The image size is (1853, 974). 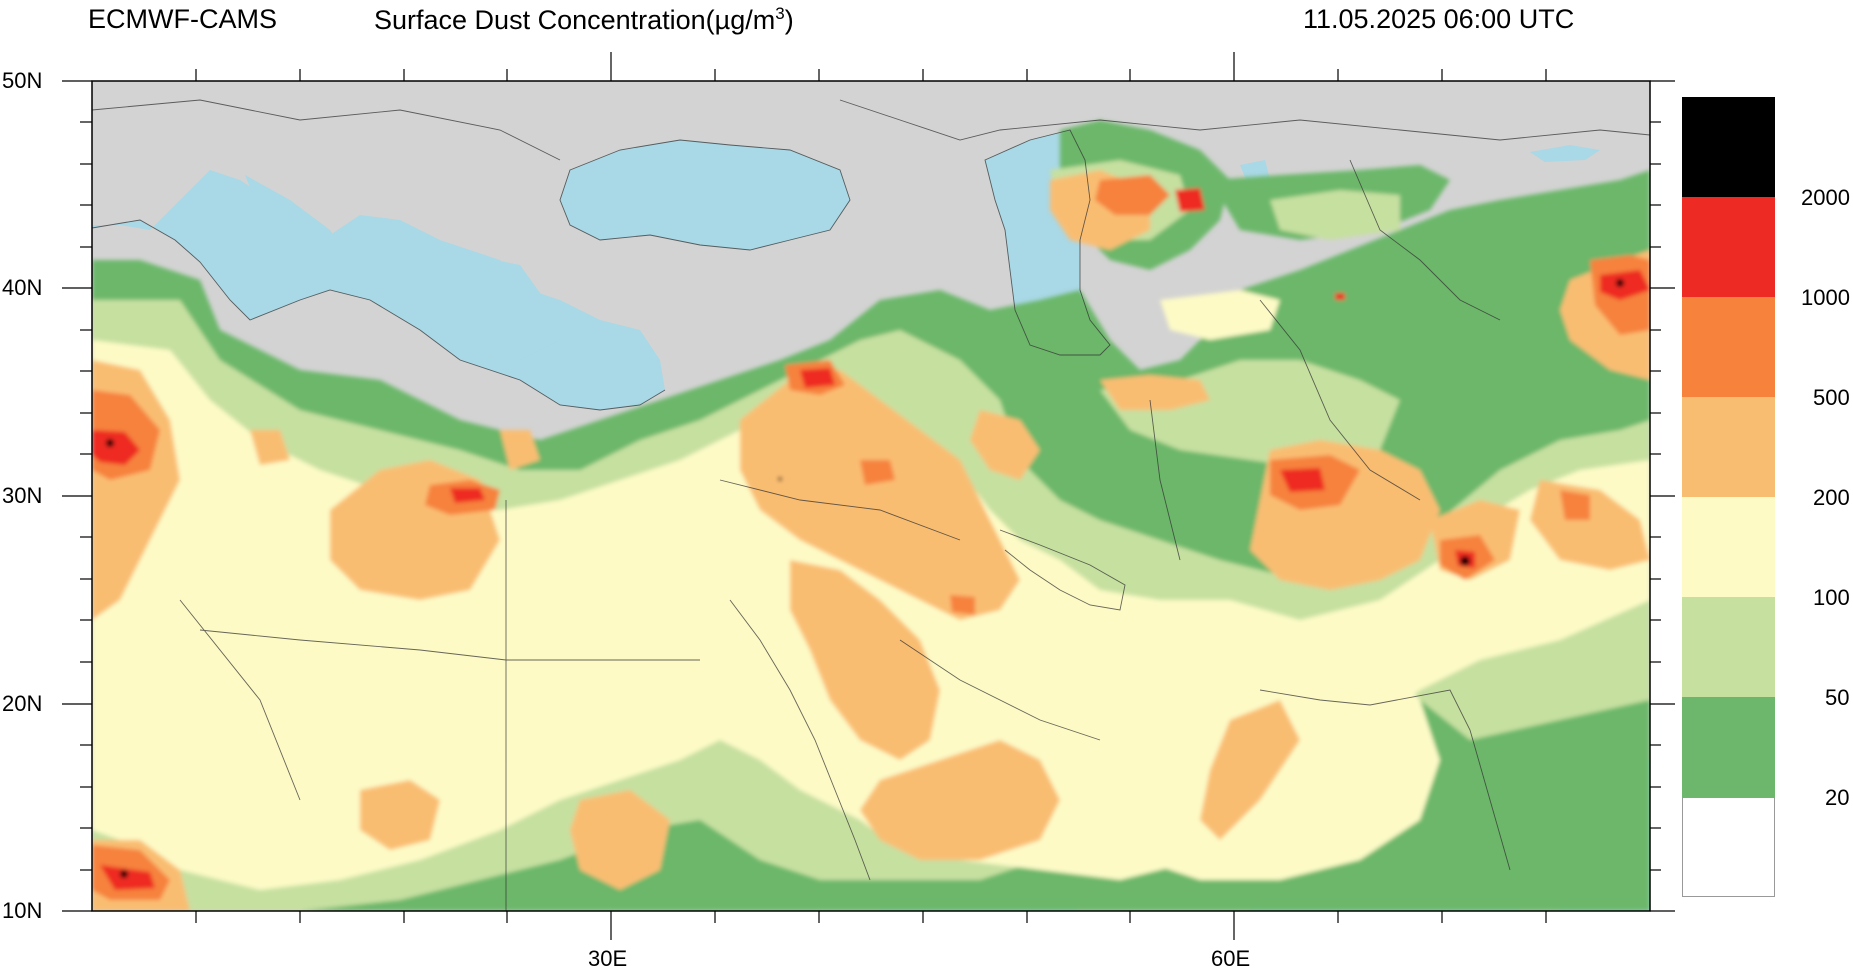 What do you see at coordinates (22, 80) in the screenshot?
I see `lat-label-50n: 50N` at bounding box center [22, 80].